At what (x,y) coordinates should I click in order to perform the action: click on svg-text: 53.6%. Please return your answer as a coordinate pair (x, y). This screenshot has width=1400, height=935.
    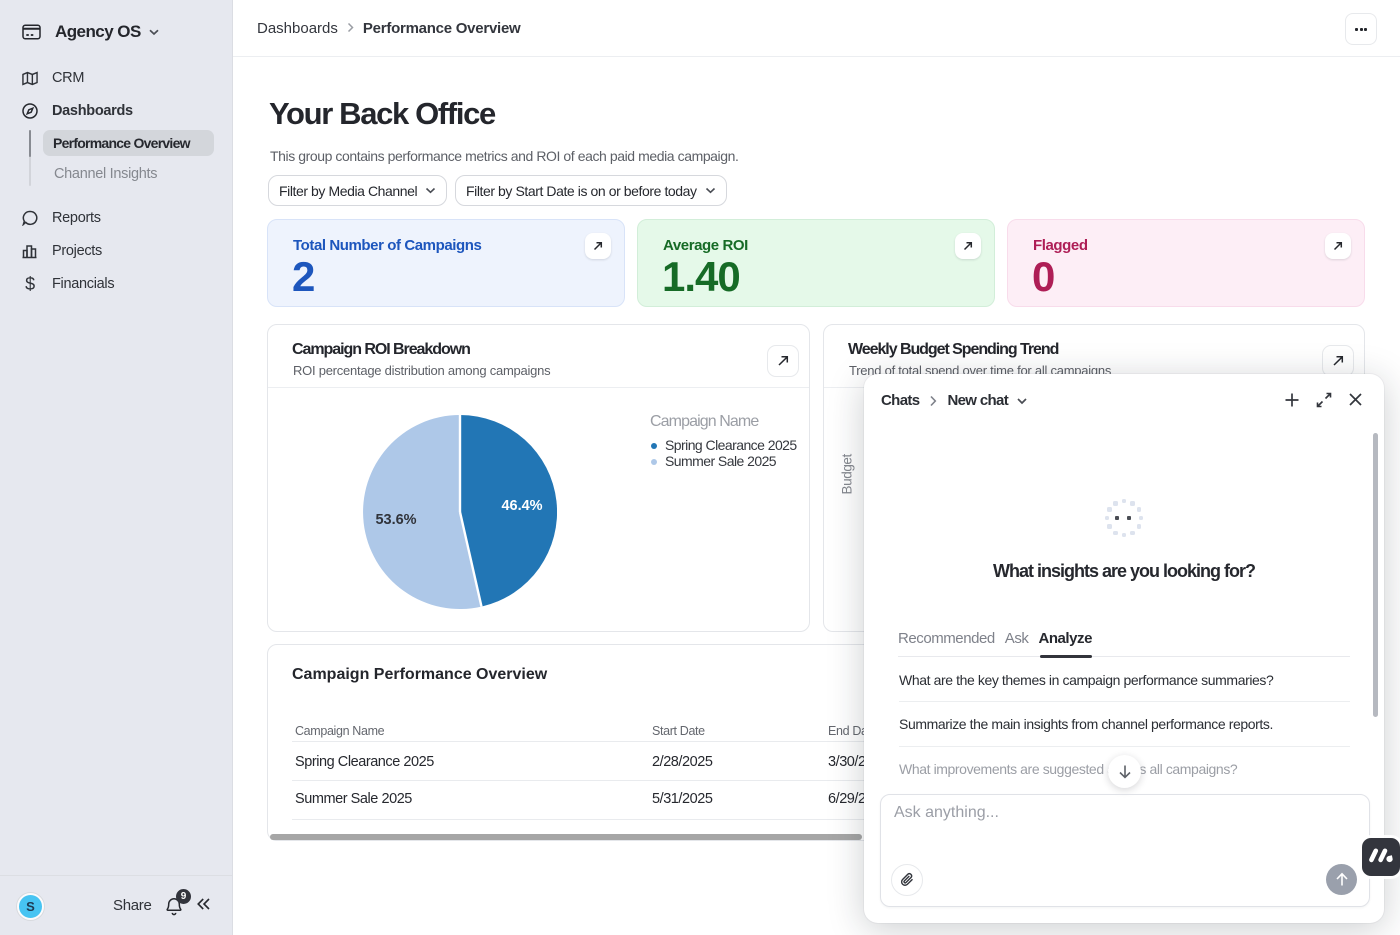
    Looking at the image, I should click on (395, 520).